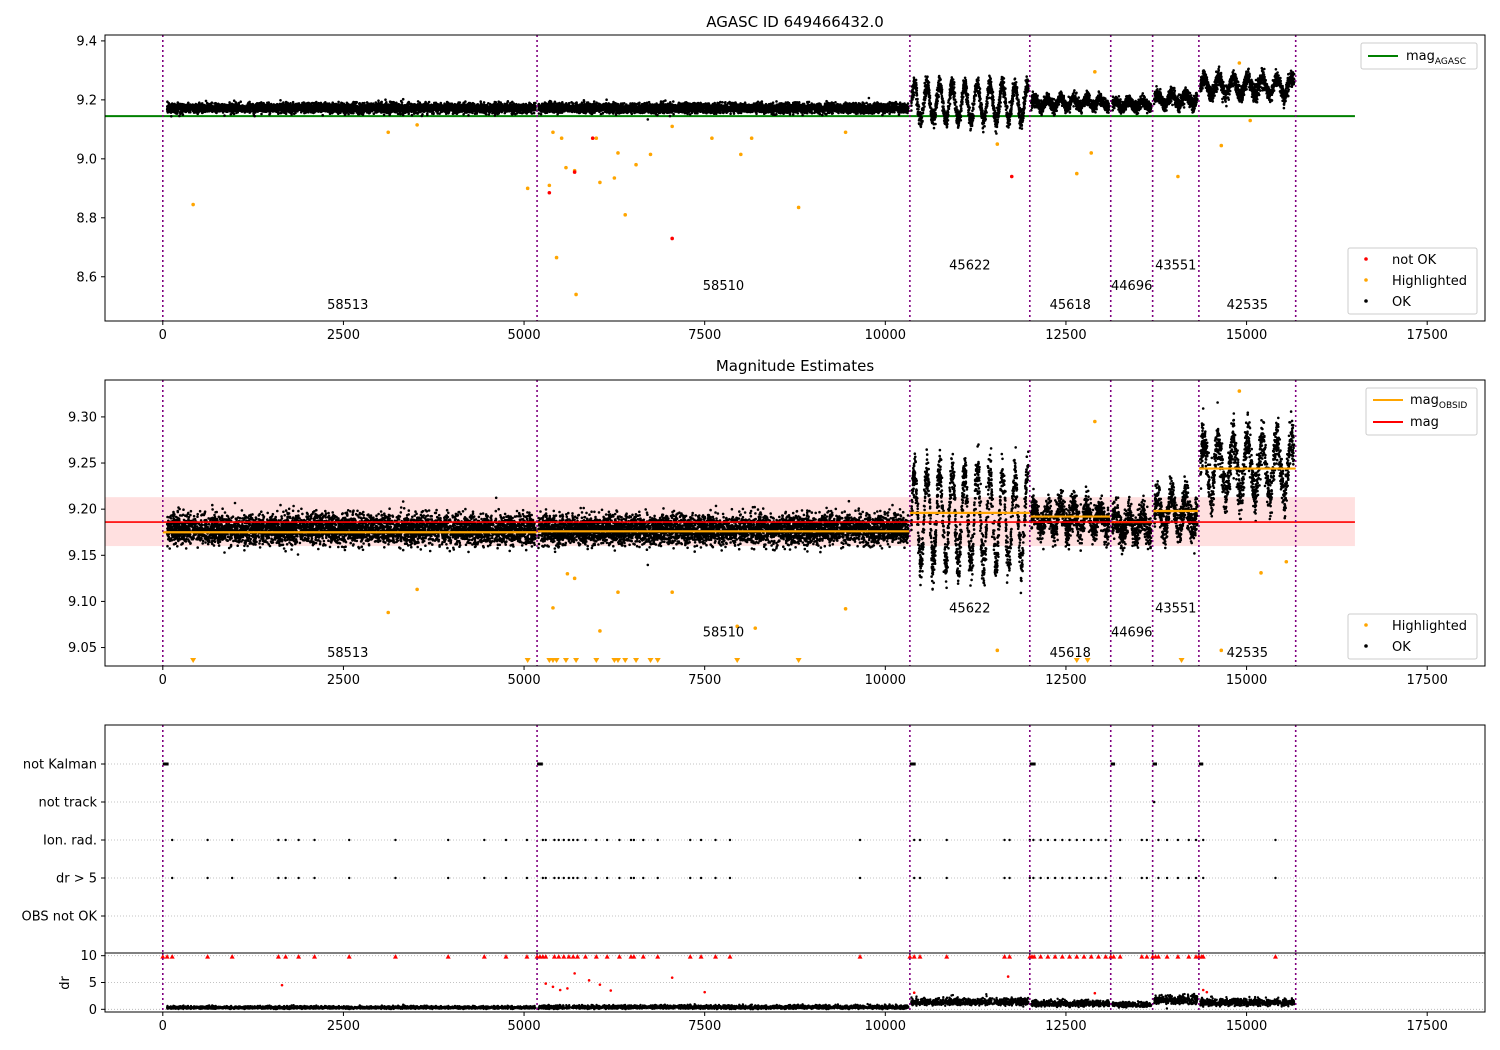 The image size is (1500, 1050). I want to click on middle-legend-lower: Highlighted OK, so click(1412, 636).